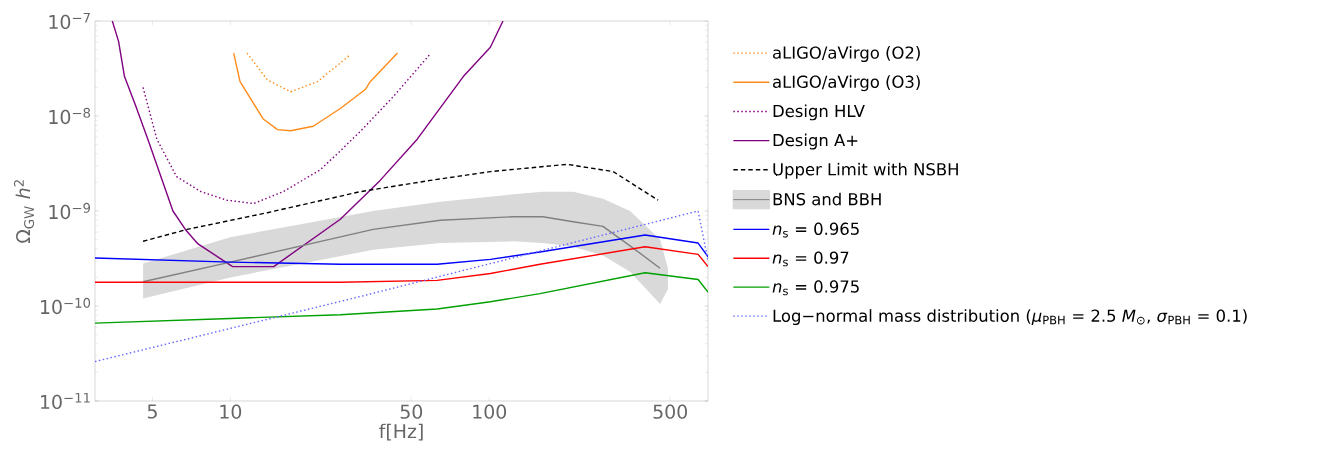  I want to click on x-tick-label: 50, so click(411, 411).